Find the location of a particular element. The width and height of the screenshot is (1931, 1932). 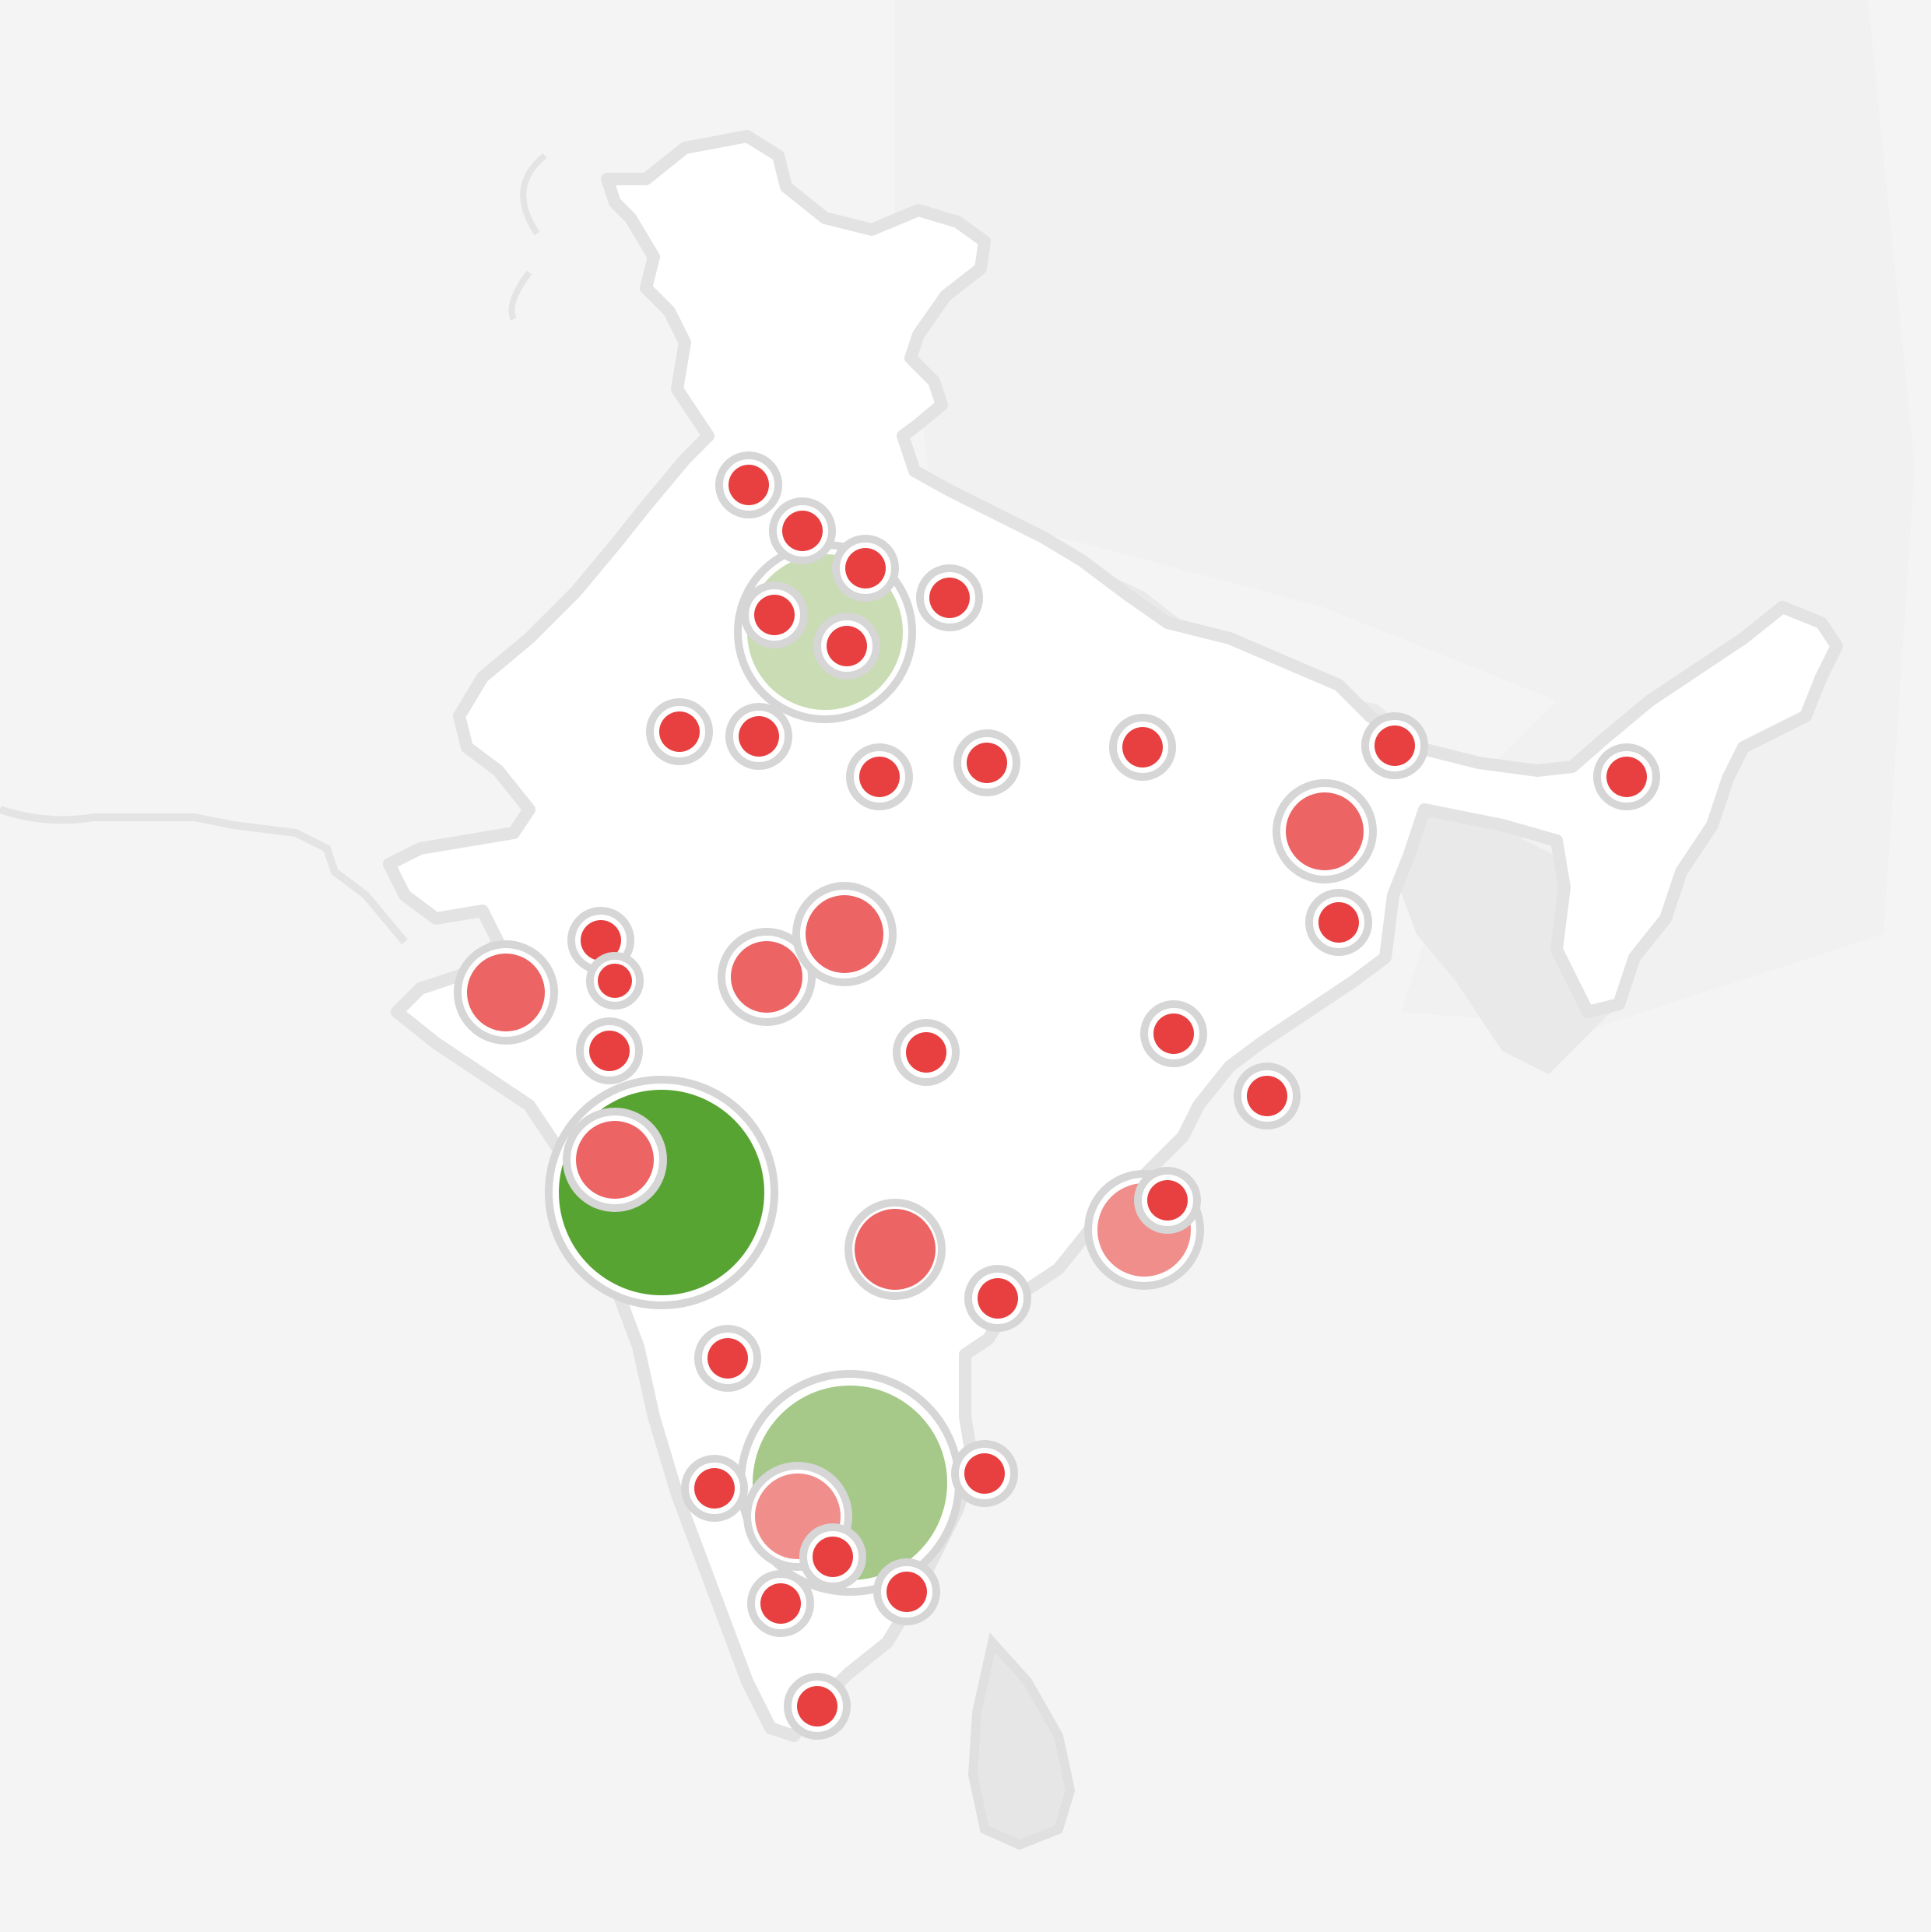

marker-amritsar is located at coordinates (749, 484).